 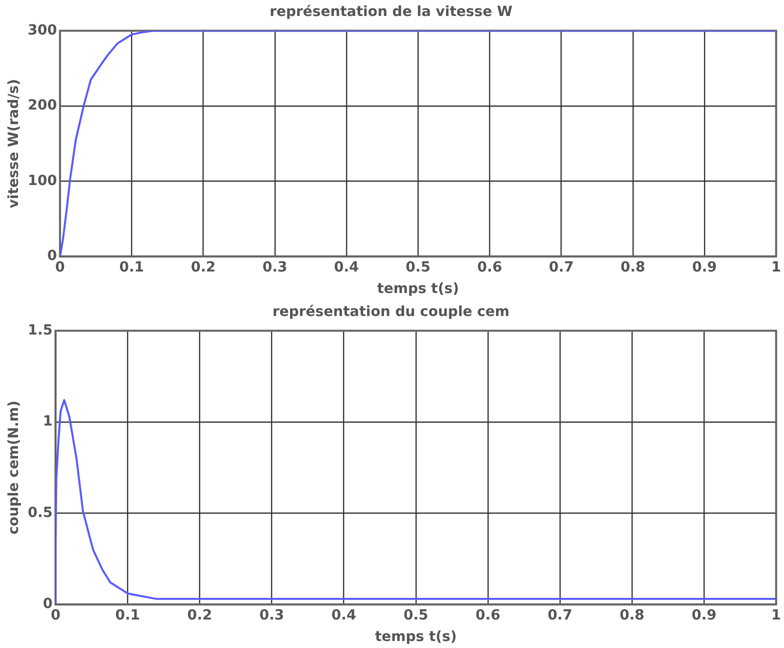 What do you see at coordinates (40, 512) in the screenshot?
I see `y-tick-label: 0.5` at bounding box center [40, 512].